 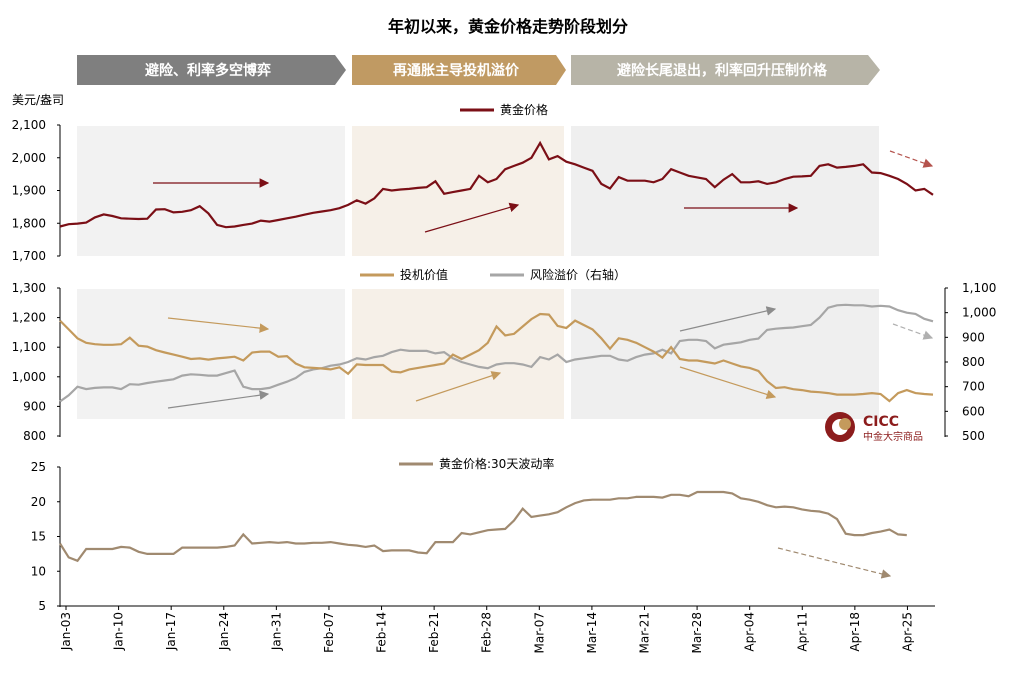 I want to click on x-tick-label: Apr-18, so click(x=855, y=632).